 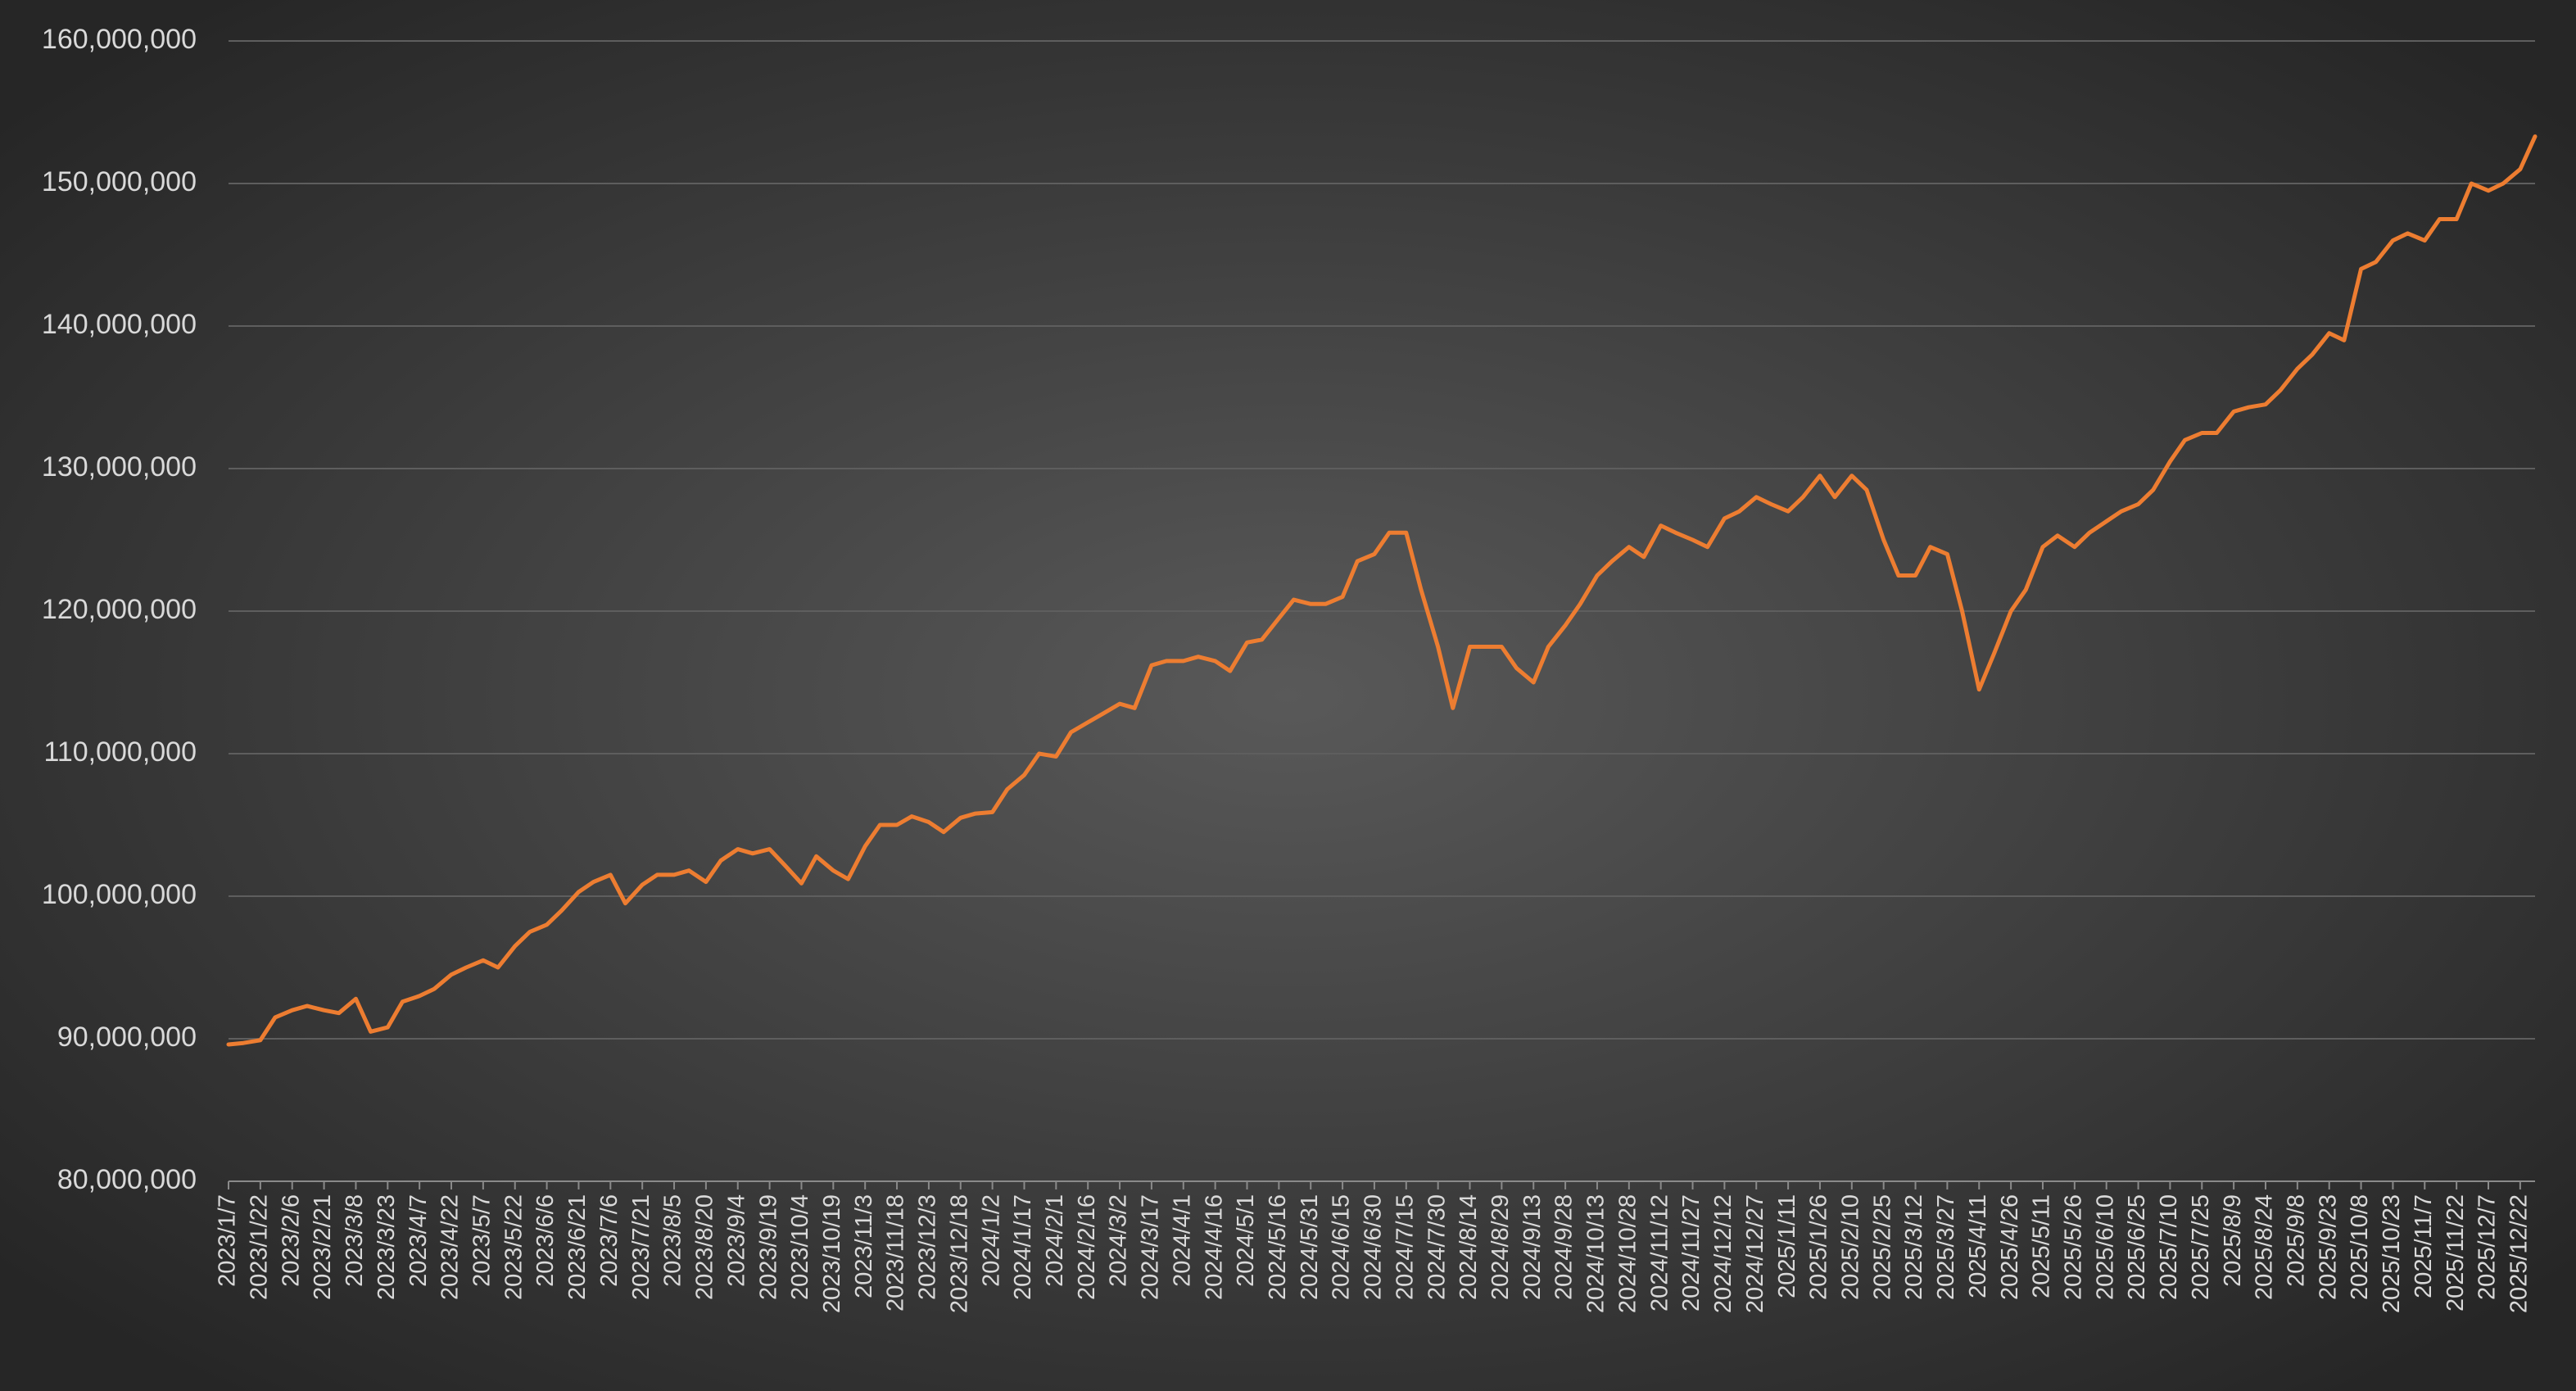 I want to click on x-tick-label: 2024/7/15, so click(x=1405, y=1247).